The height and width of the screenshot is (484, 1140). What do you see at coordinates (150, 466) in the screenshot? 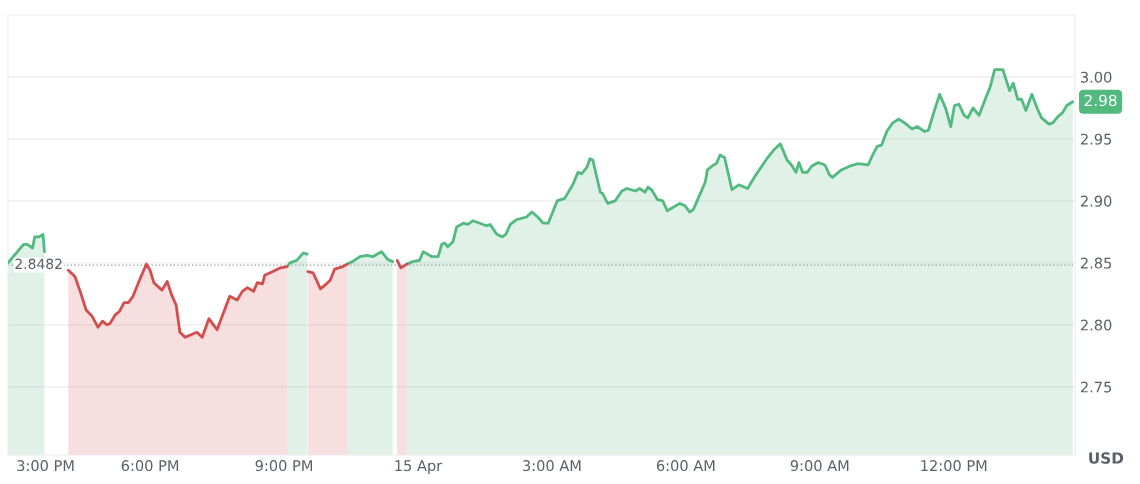
I see `x-tick-label: 6:00 PM` at bounding box center [150, 466].